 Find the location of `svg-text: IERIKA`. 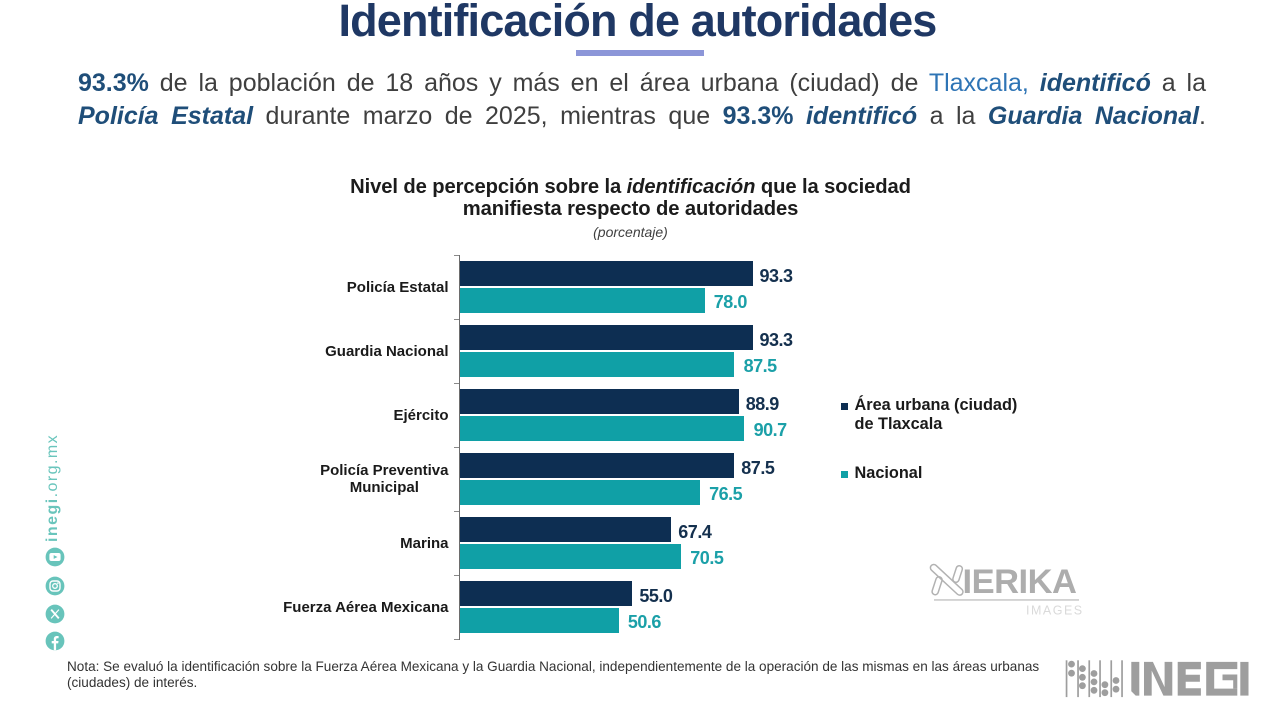

svg-text: IERIKA is located at coordinates (1020, 582).